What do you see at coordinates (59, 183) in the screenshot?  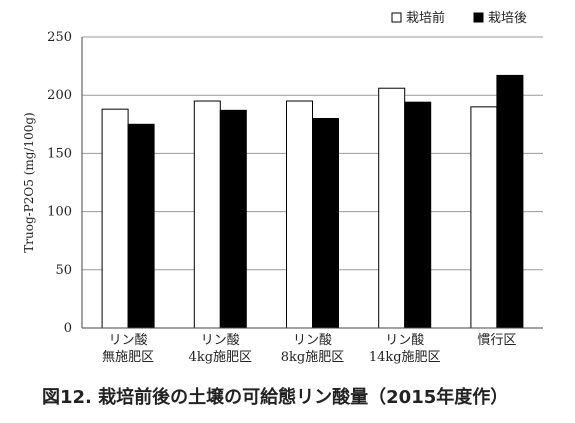 I see `y-tick-labels: 0 50 100 150 200 250` at bounding box center [59, 183].